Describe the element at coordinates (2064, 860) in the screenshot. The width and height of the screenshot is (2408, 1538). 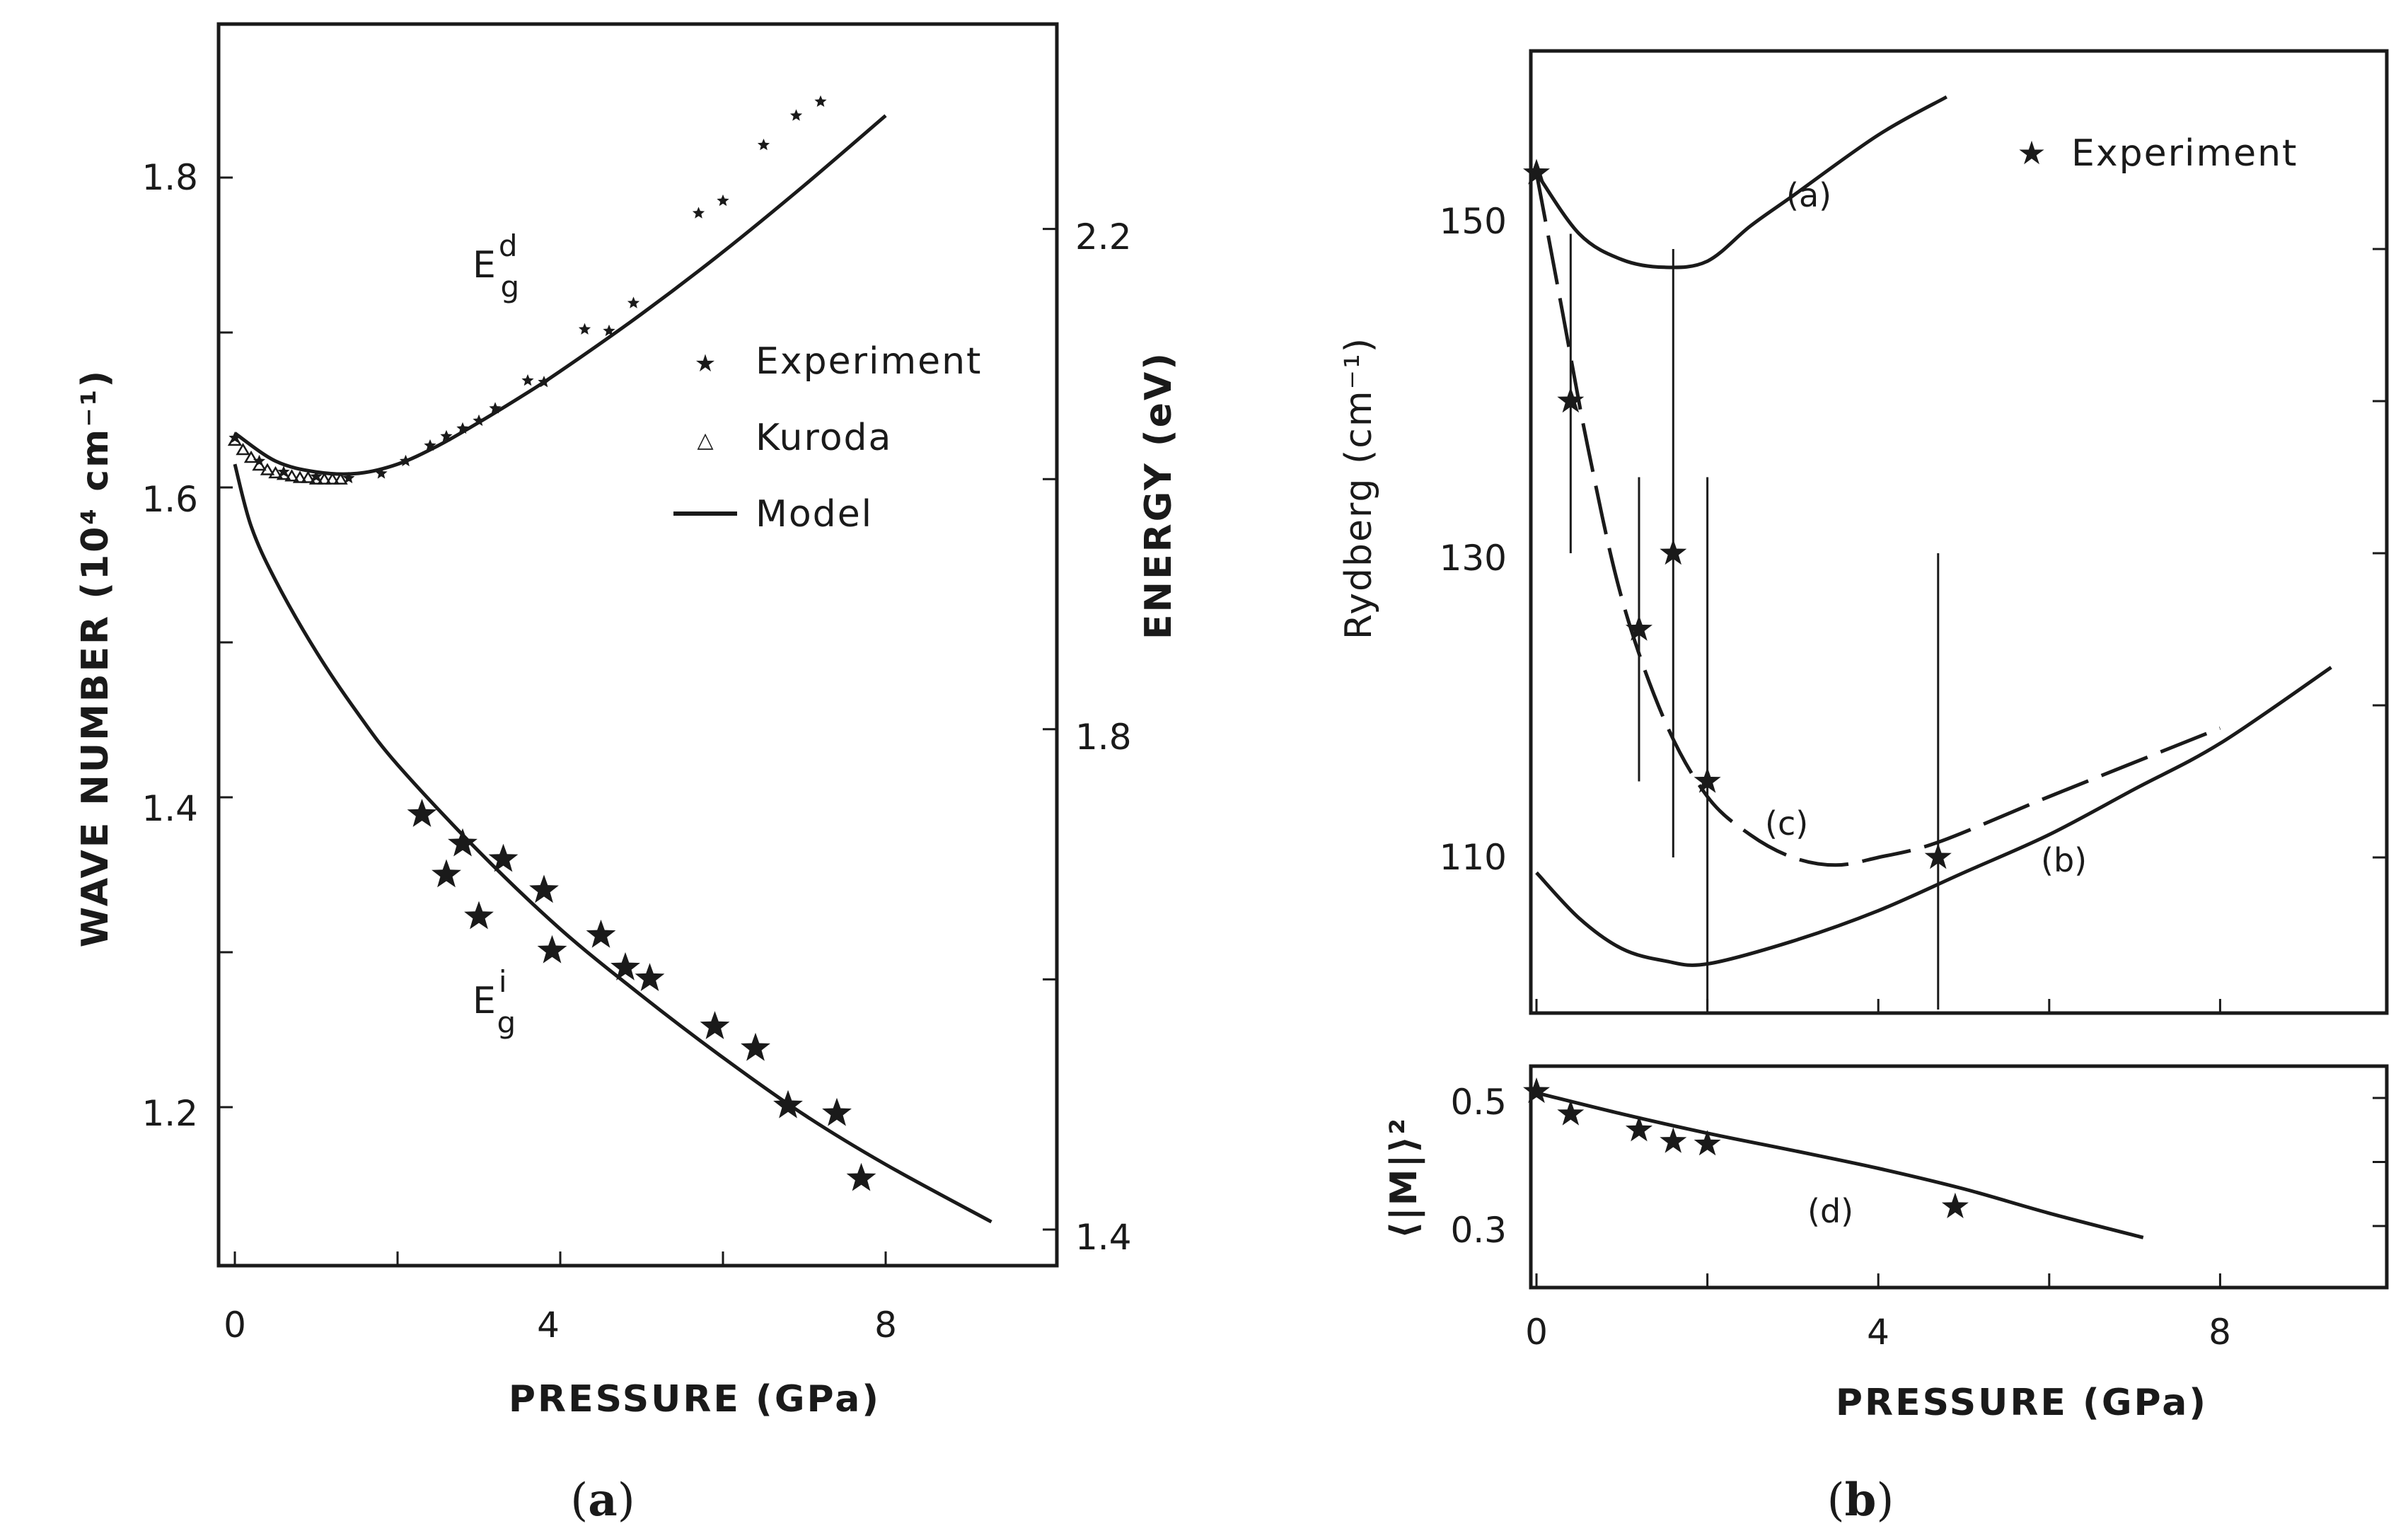
I see `curve-label-b: (b)` at that location.